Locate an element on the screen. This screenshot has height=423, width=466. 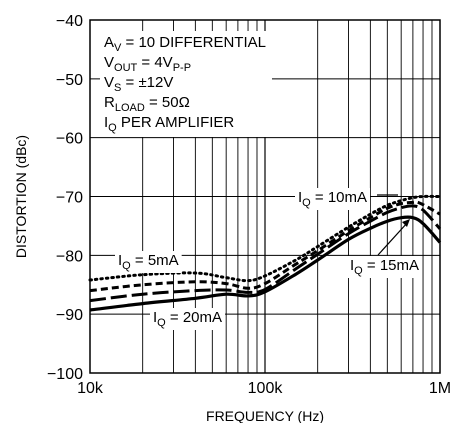
series-label-dotted: IQ = 5mA is located at coordinates (148, 262).